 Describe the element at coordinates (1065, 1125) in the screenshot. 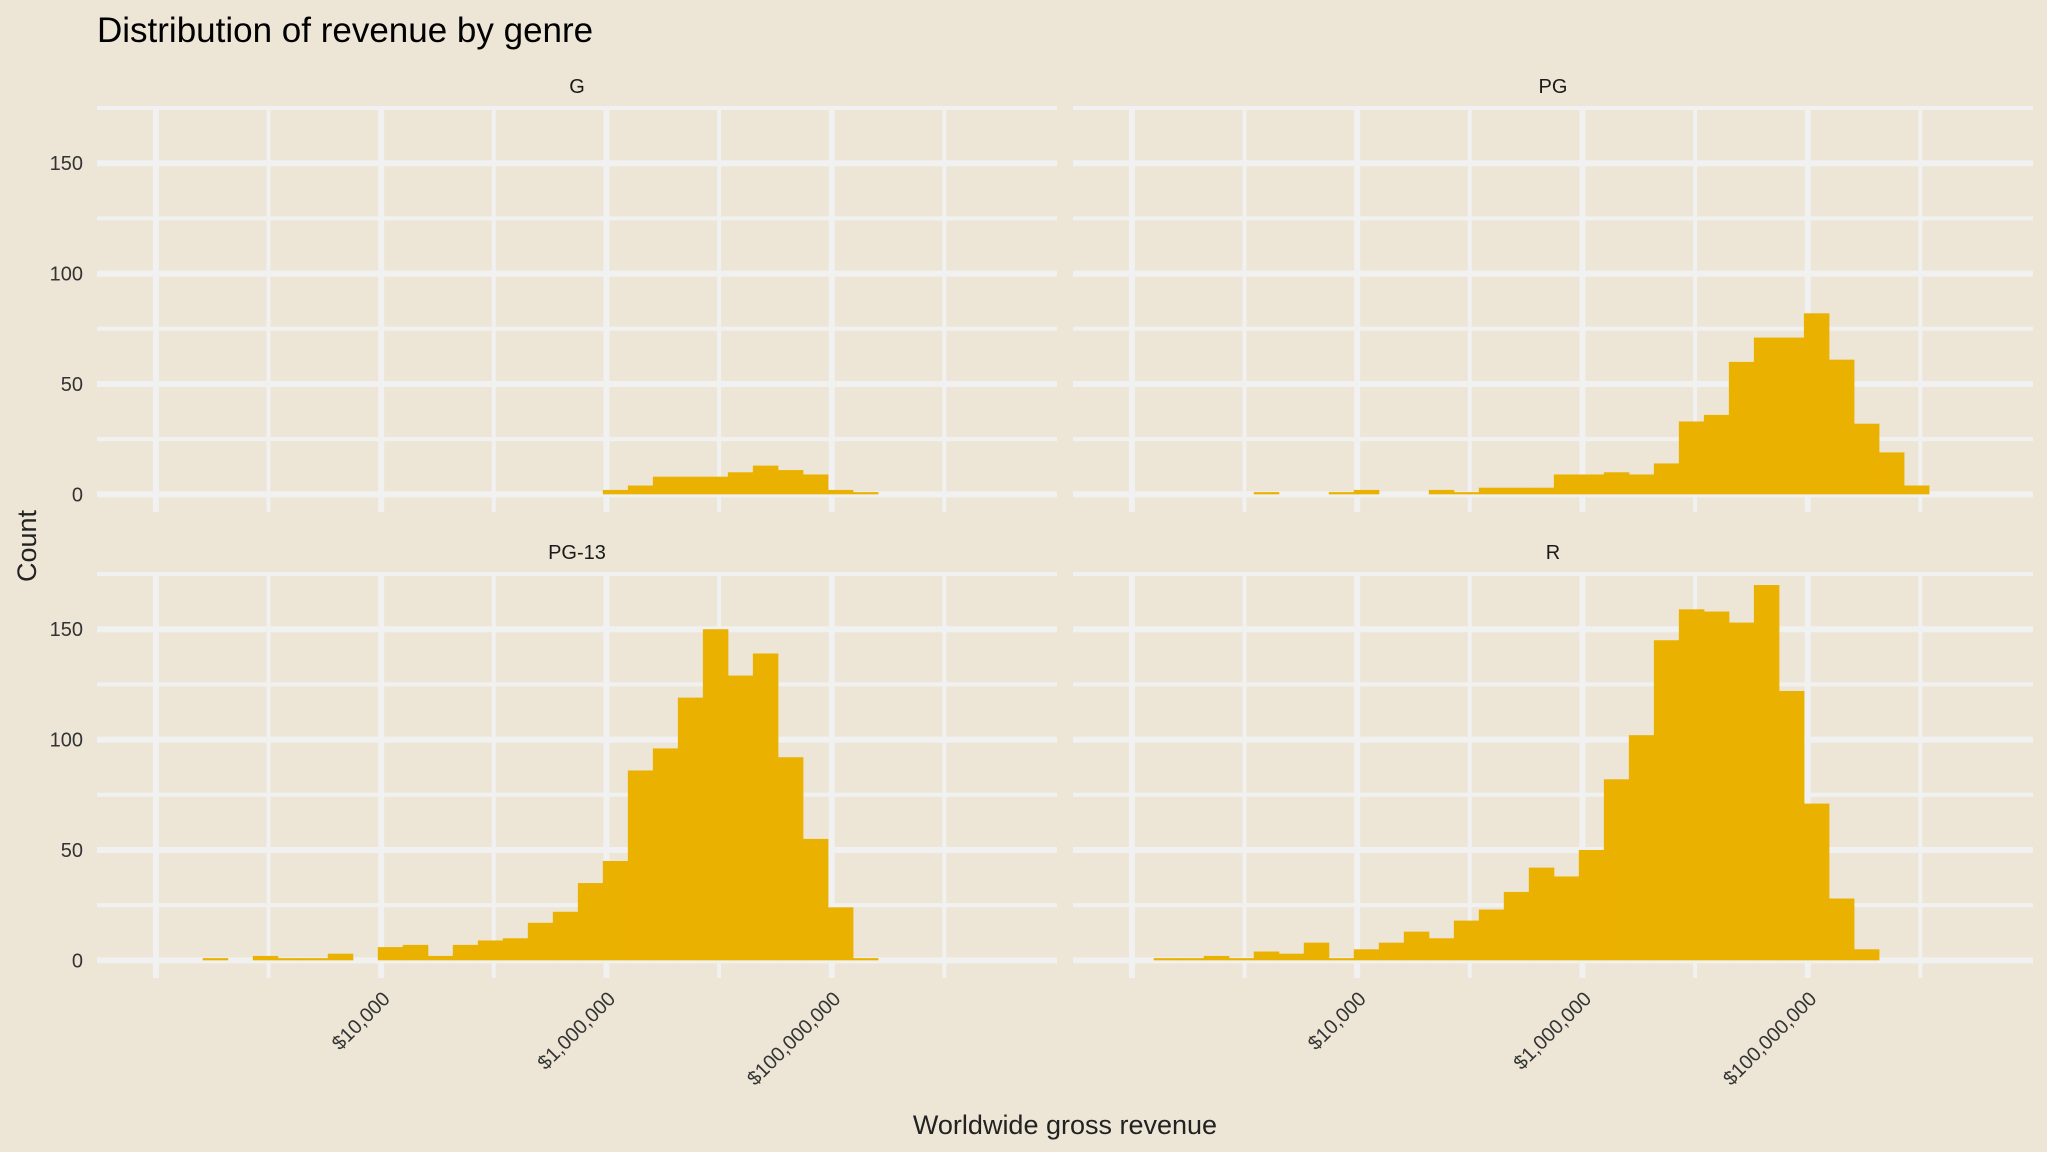

I see `x-axis-label: Worldwide gross revenue` at that location.